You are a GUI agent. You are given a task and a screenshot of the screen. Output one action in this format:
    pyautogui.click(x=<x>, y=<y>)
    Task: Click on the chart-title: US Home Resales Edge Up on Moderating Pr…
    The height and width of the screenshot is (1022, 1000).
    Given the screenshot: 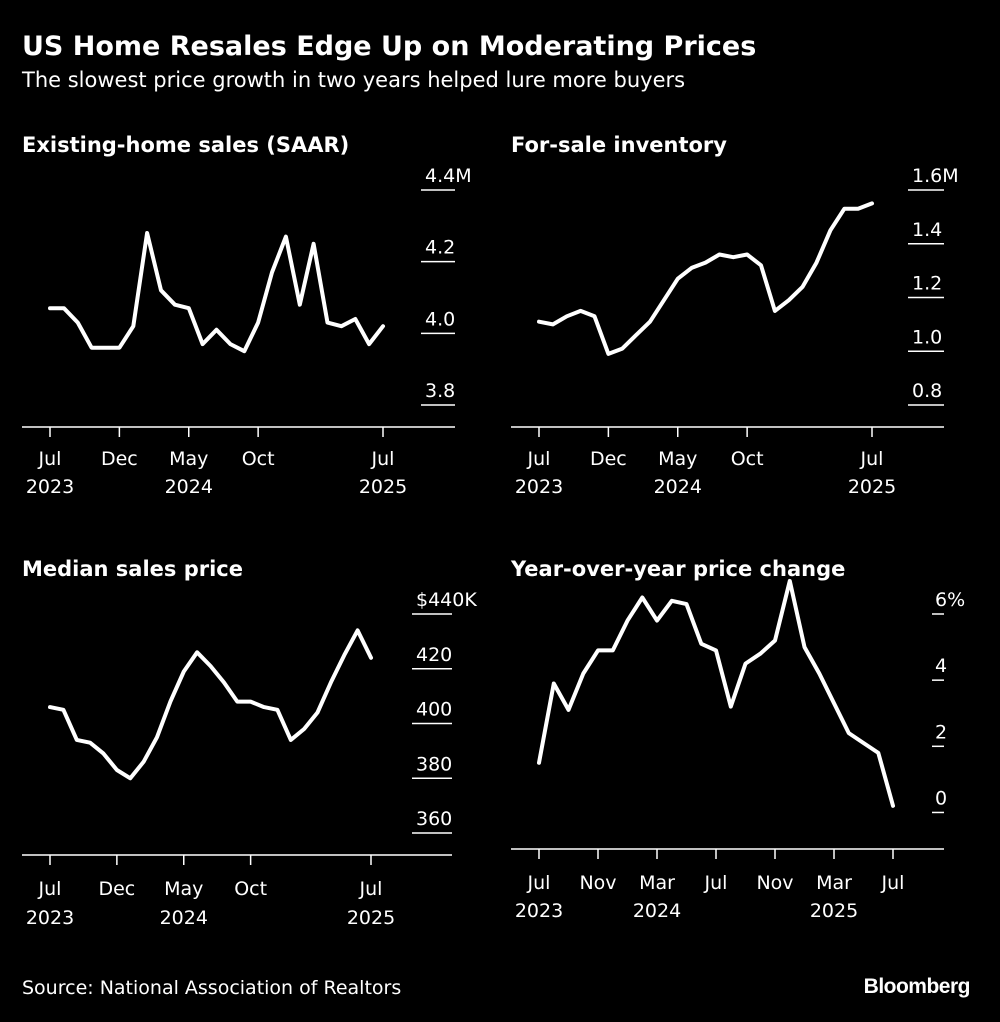 What is the action you would take?
    pyautogui.click(x=389, y=46)
    